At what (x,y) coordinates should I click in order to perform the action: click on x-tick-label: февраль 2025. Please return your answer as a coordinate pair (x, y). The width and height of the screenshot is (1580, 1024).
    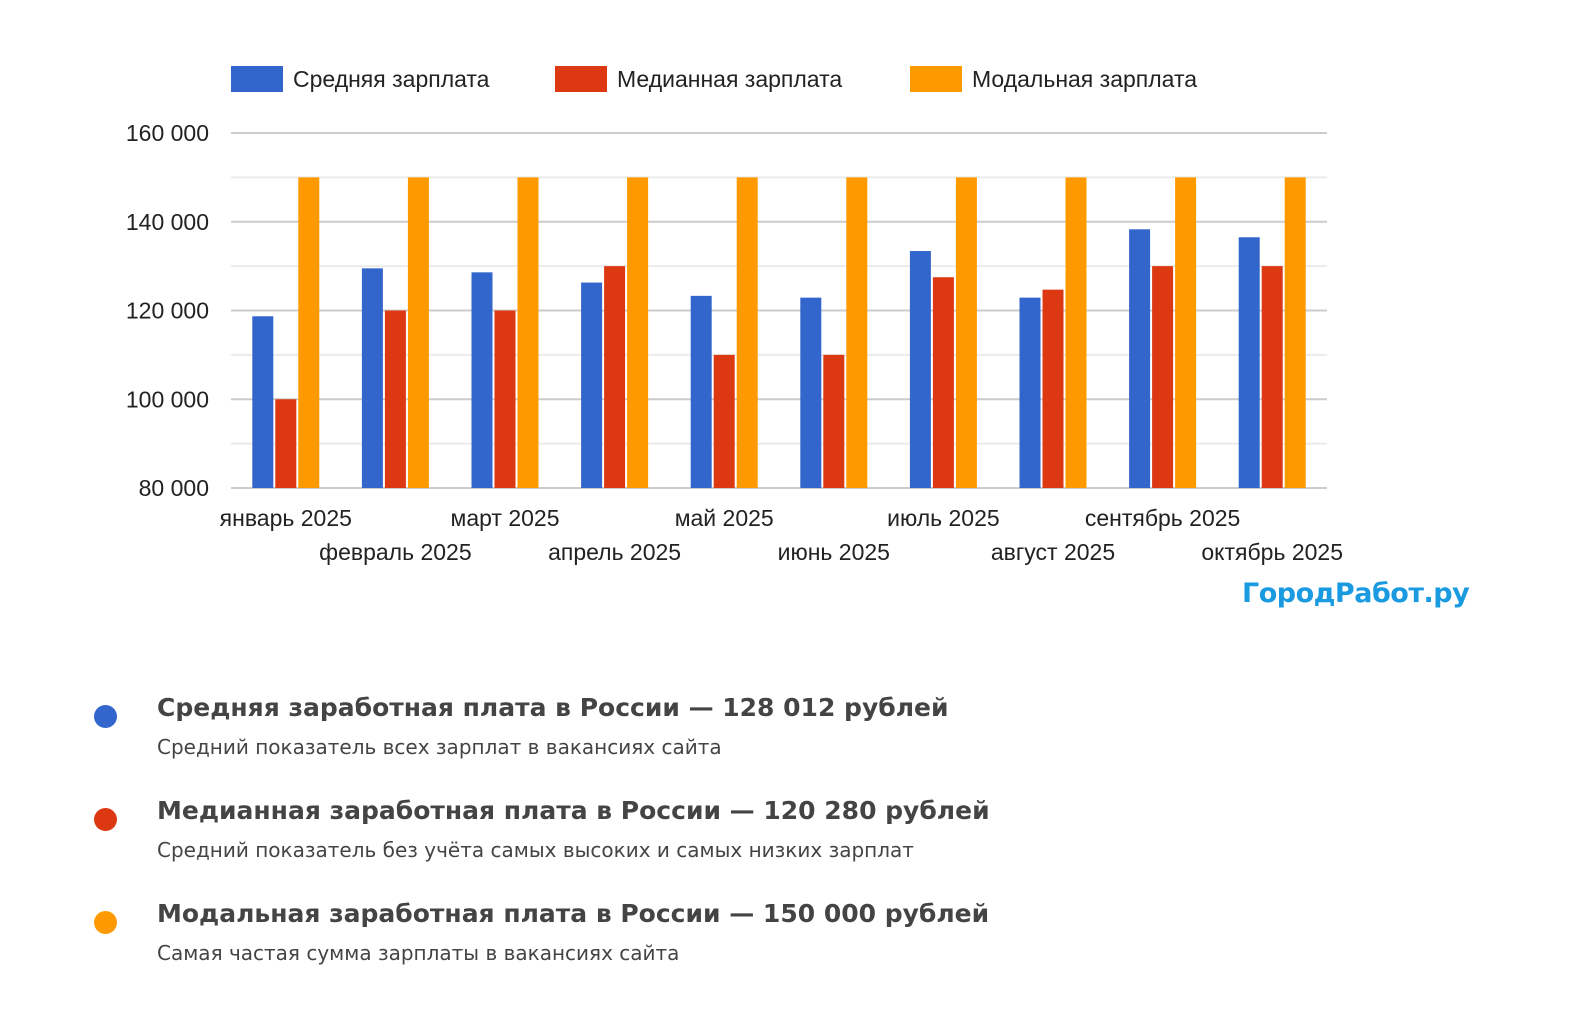
    Looking at the image, I should click on (395, 552).